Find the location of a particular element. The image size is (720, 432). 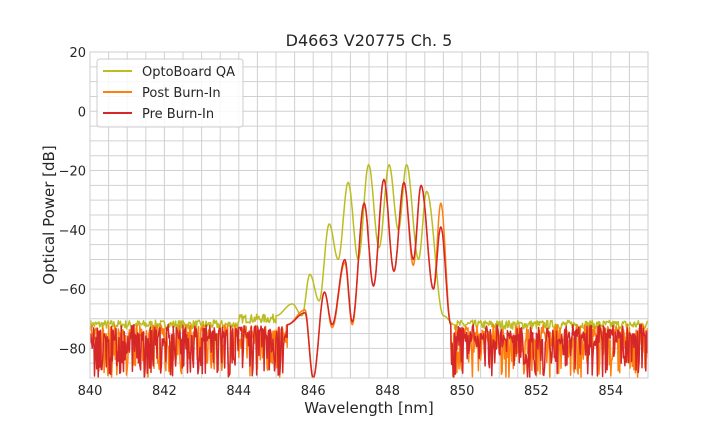

legend-label-pre-burn-in: Pre Burn-In is located at coordinates (178, 114).